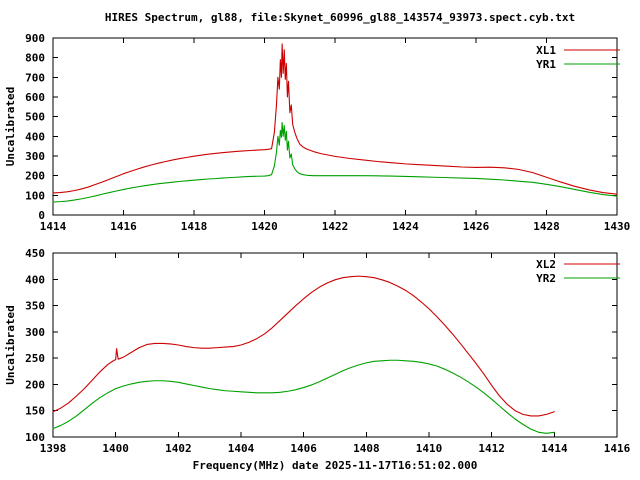  What do you see at coordinates (194, 226) in the screenshot?
I see `x-tick-label: 1418` at bounding box center [194, 226].